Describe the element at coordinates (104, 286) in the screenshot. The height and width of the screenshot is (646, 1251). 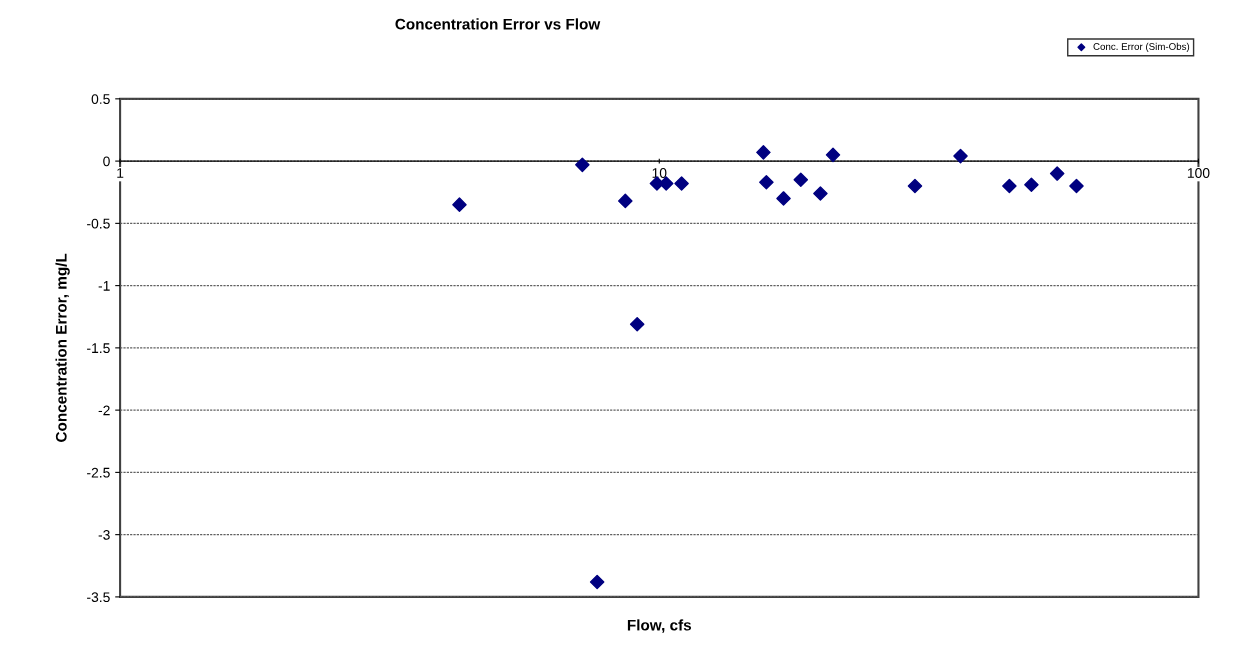
I see `y-tick-label: -1` at that location.